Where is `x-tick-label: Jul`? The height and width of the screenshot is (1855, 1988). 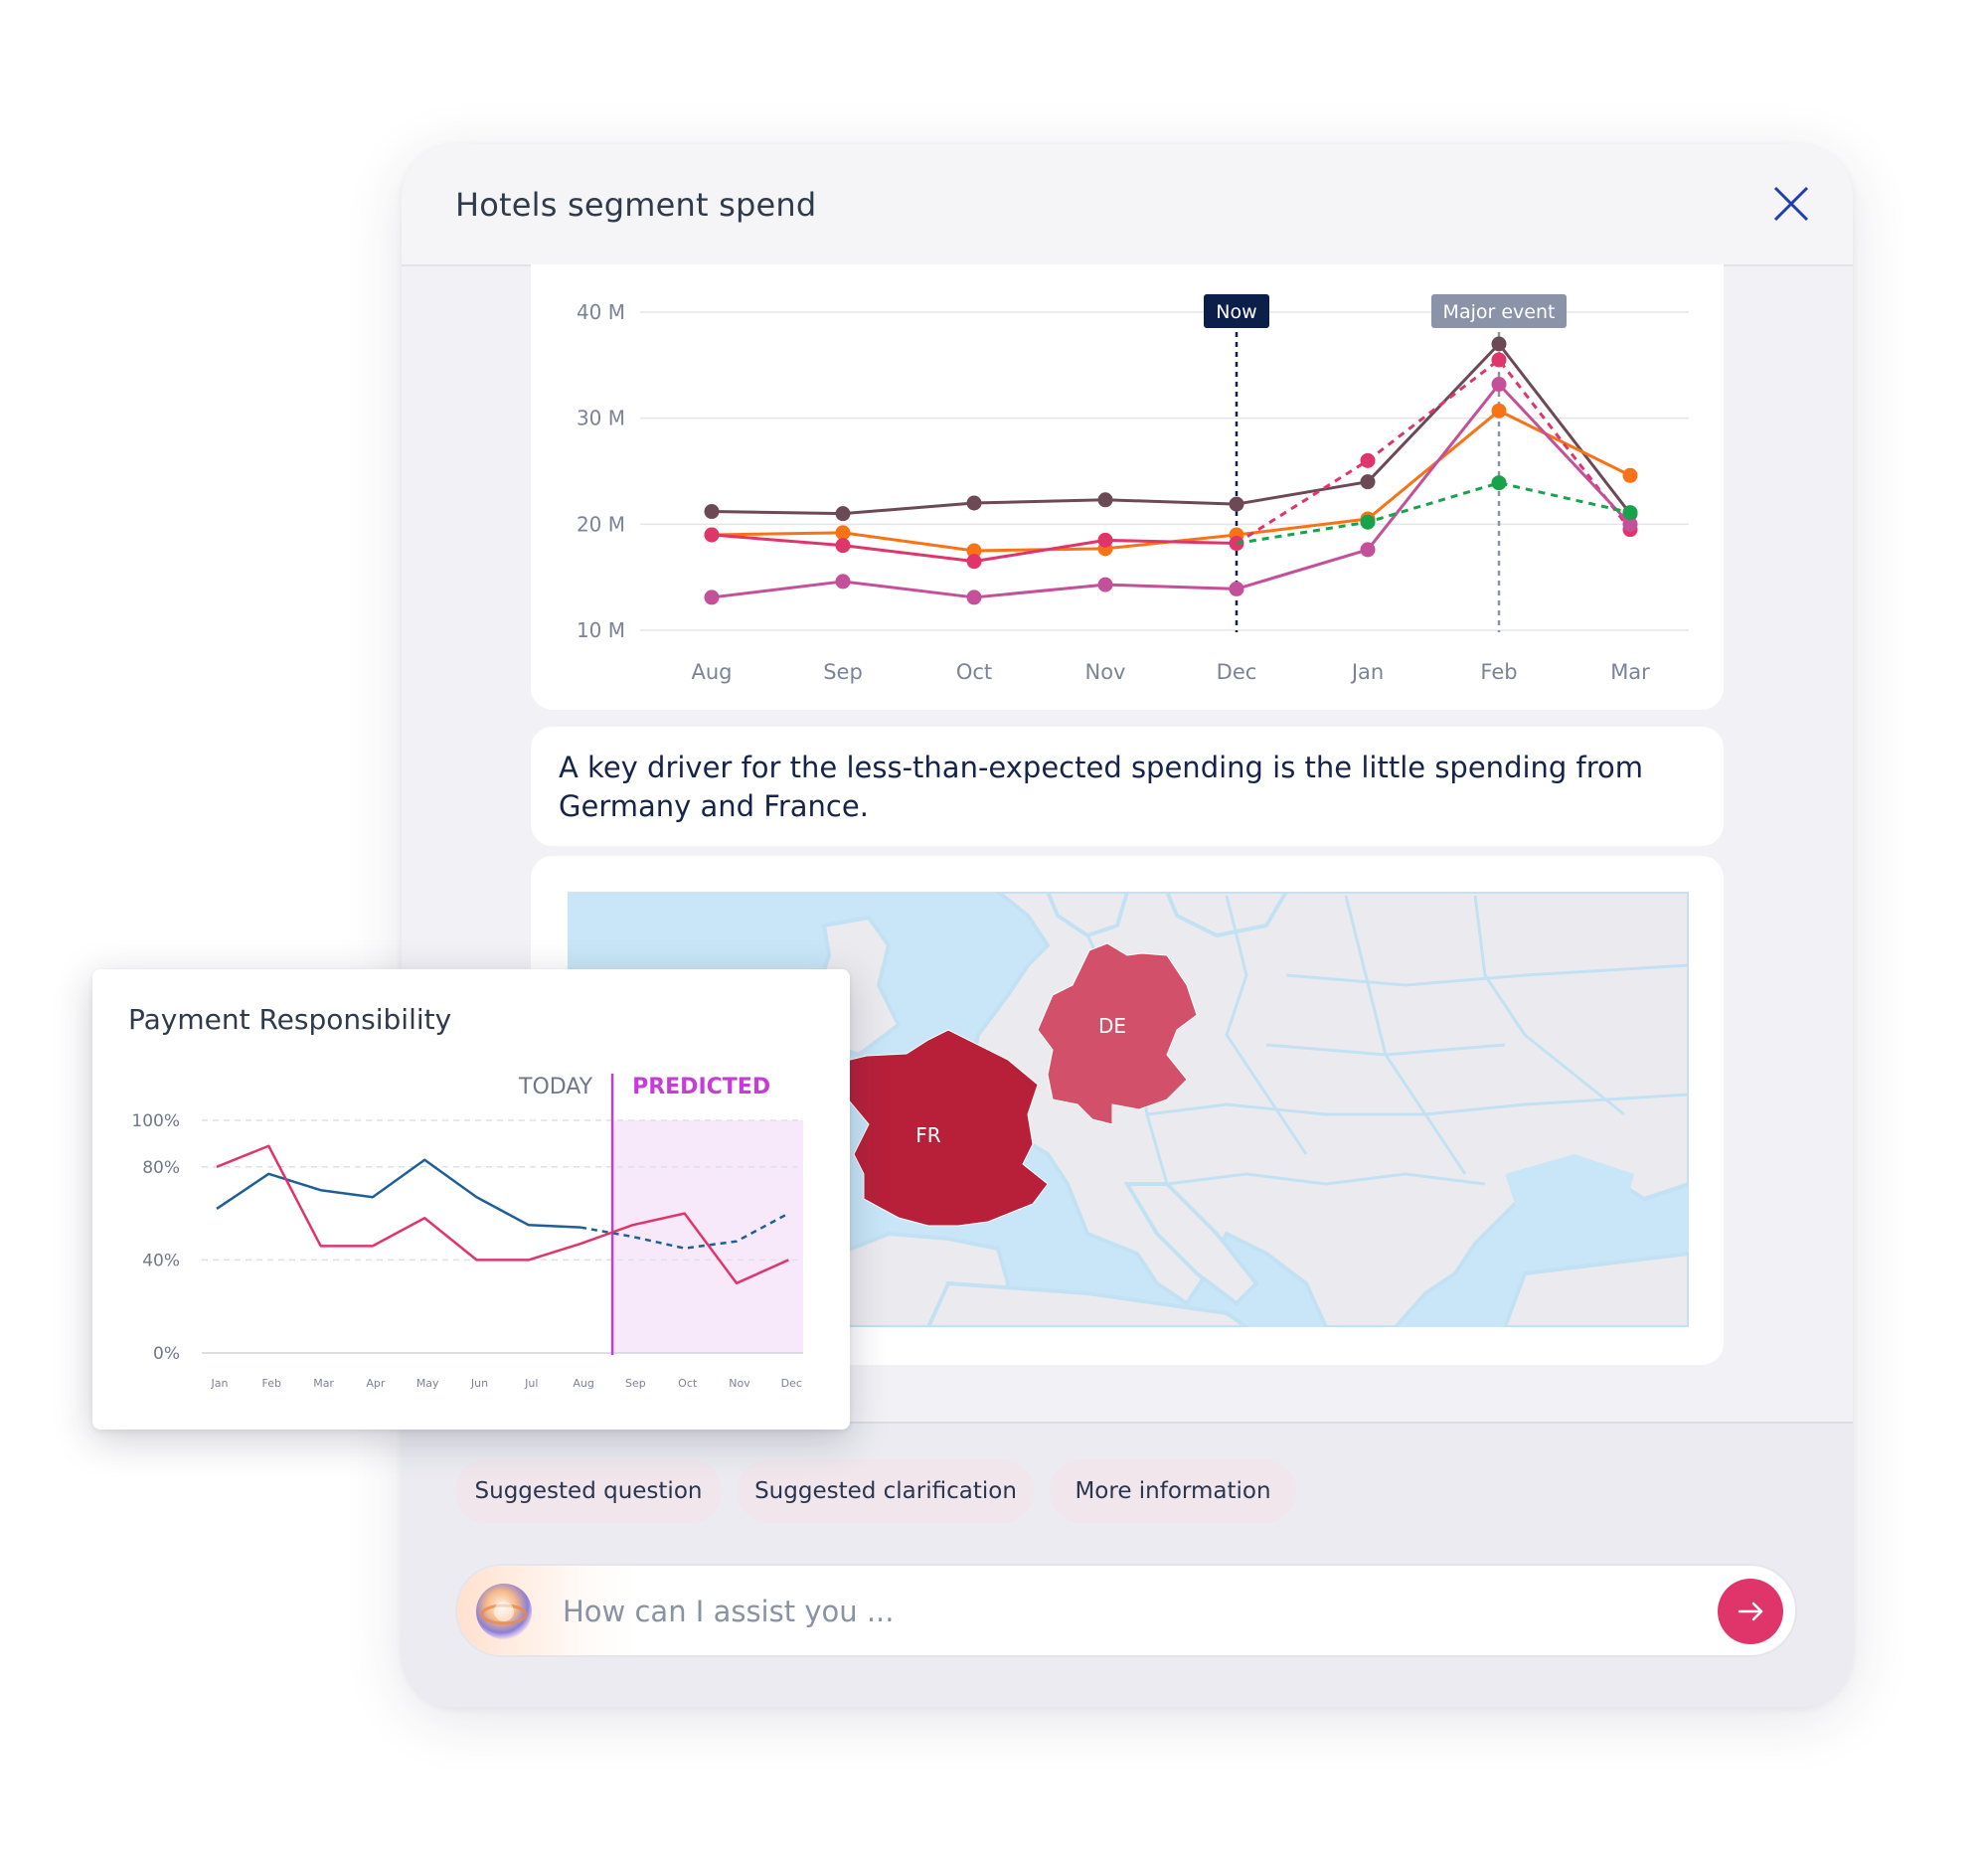 x-tick-label: Jul is located at coordinates (531, 1383).